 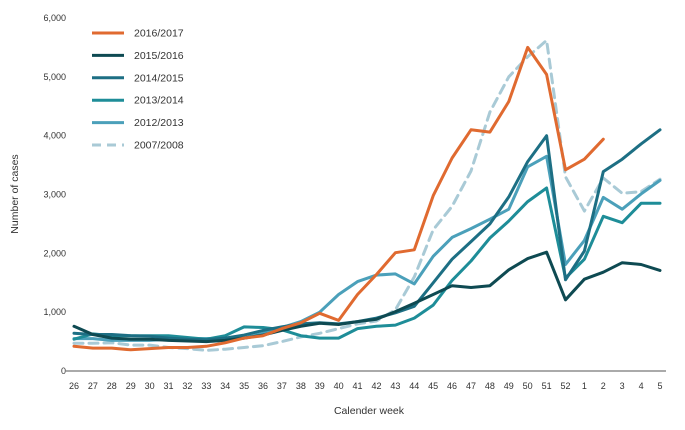 What do you see at coordinates (584, 386) in the screenshot?
I see `x-tick-label: 1` at bounding box center [584, 386].